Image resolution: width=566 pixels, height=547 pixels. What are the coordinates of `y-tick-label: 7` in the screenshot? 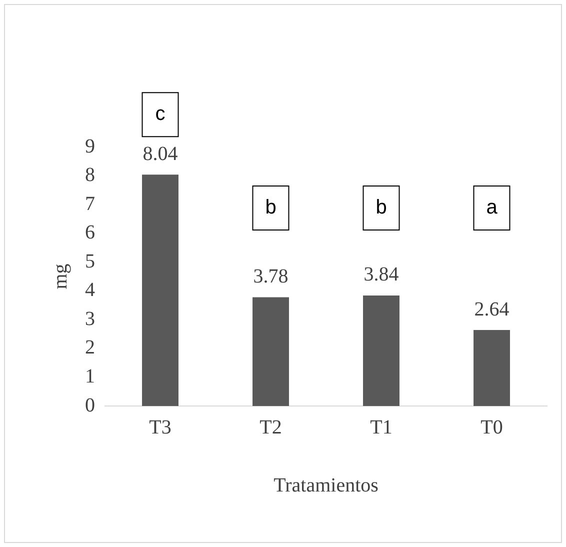 It's located at (90, 203).